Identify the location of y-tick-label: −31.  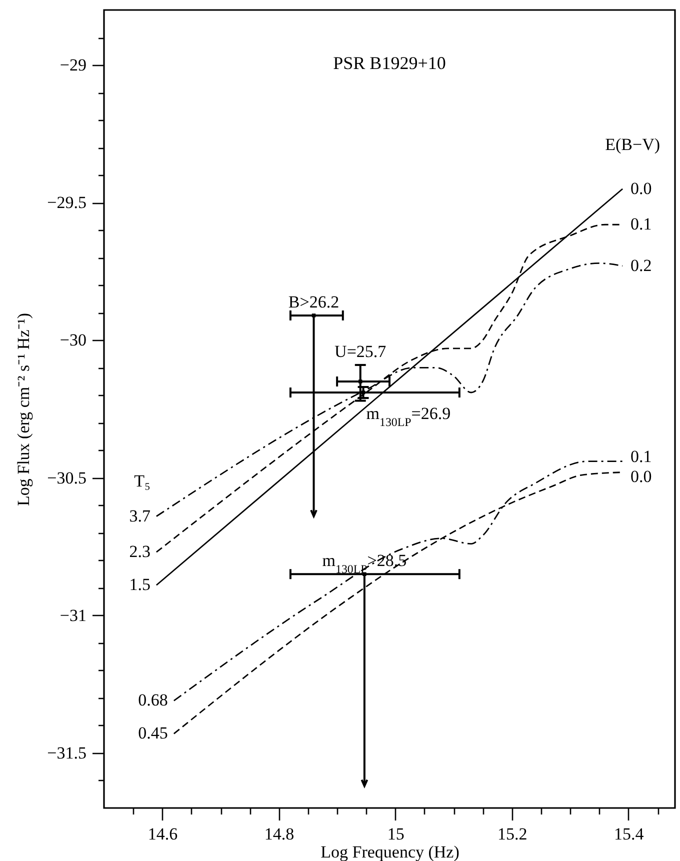
(73, 615).